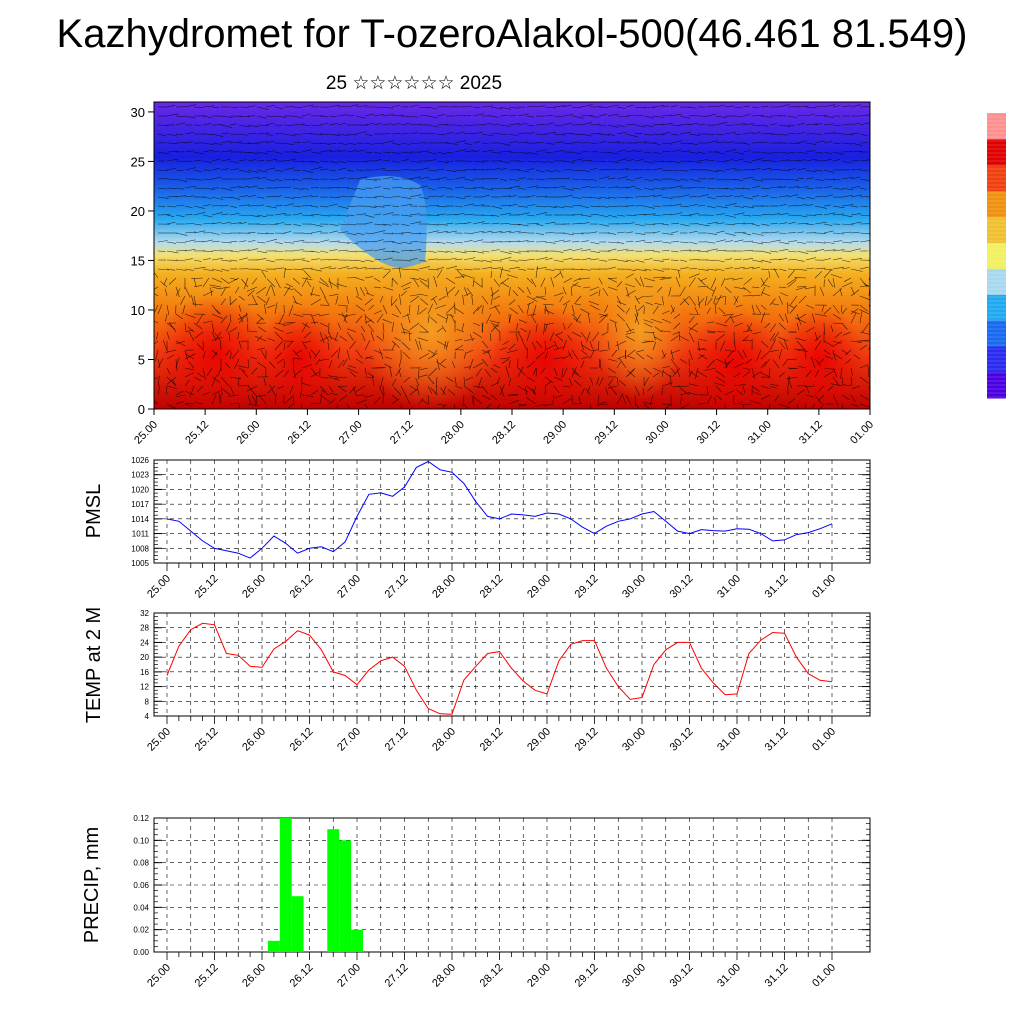 The height and width of the screenshot is (1024, 1024). I want to click on colorbar-segment, so click(996, 255).